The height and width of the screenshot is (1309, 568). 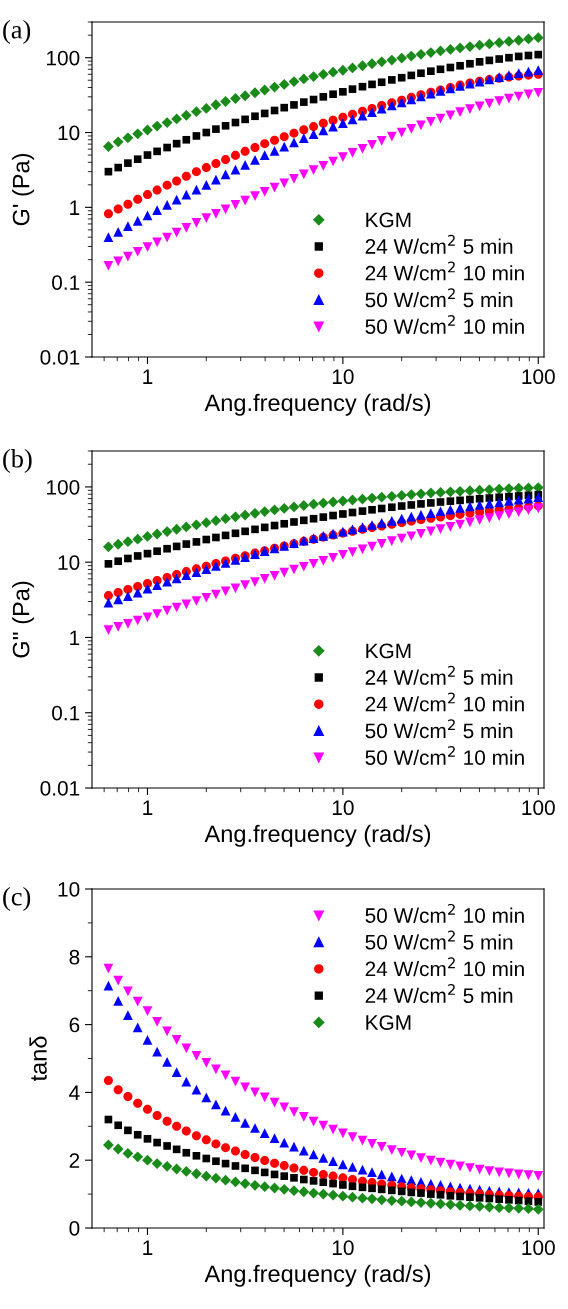 I want to click on y-tick-label: 4, so click(x=74, y=1092).